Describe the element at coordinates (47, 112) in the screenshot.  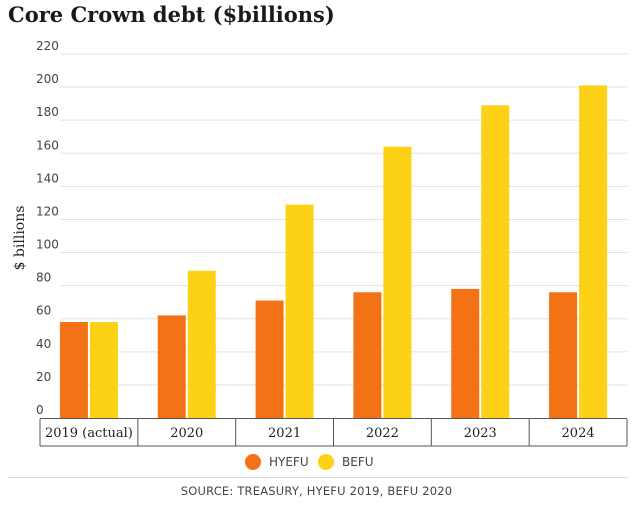
I see `y-tick-label: 180` at that location.